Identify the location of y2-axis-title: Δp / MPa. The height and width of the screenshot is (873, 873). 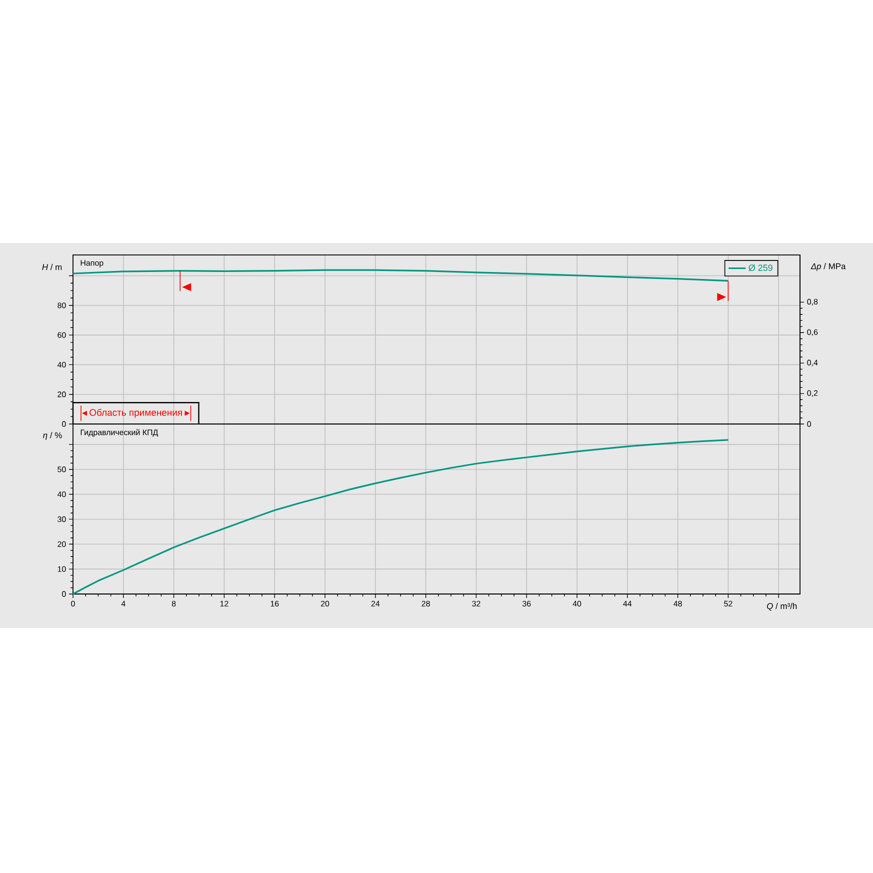
(828, 267).